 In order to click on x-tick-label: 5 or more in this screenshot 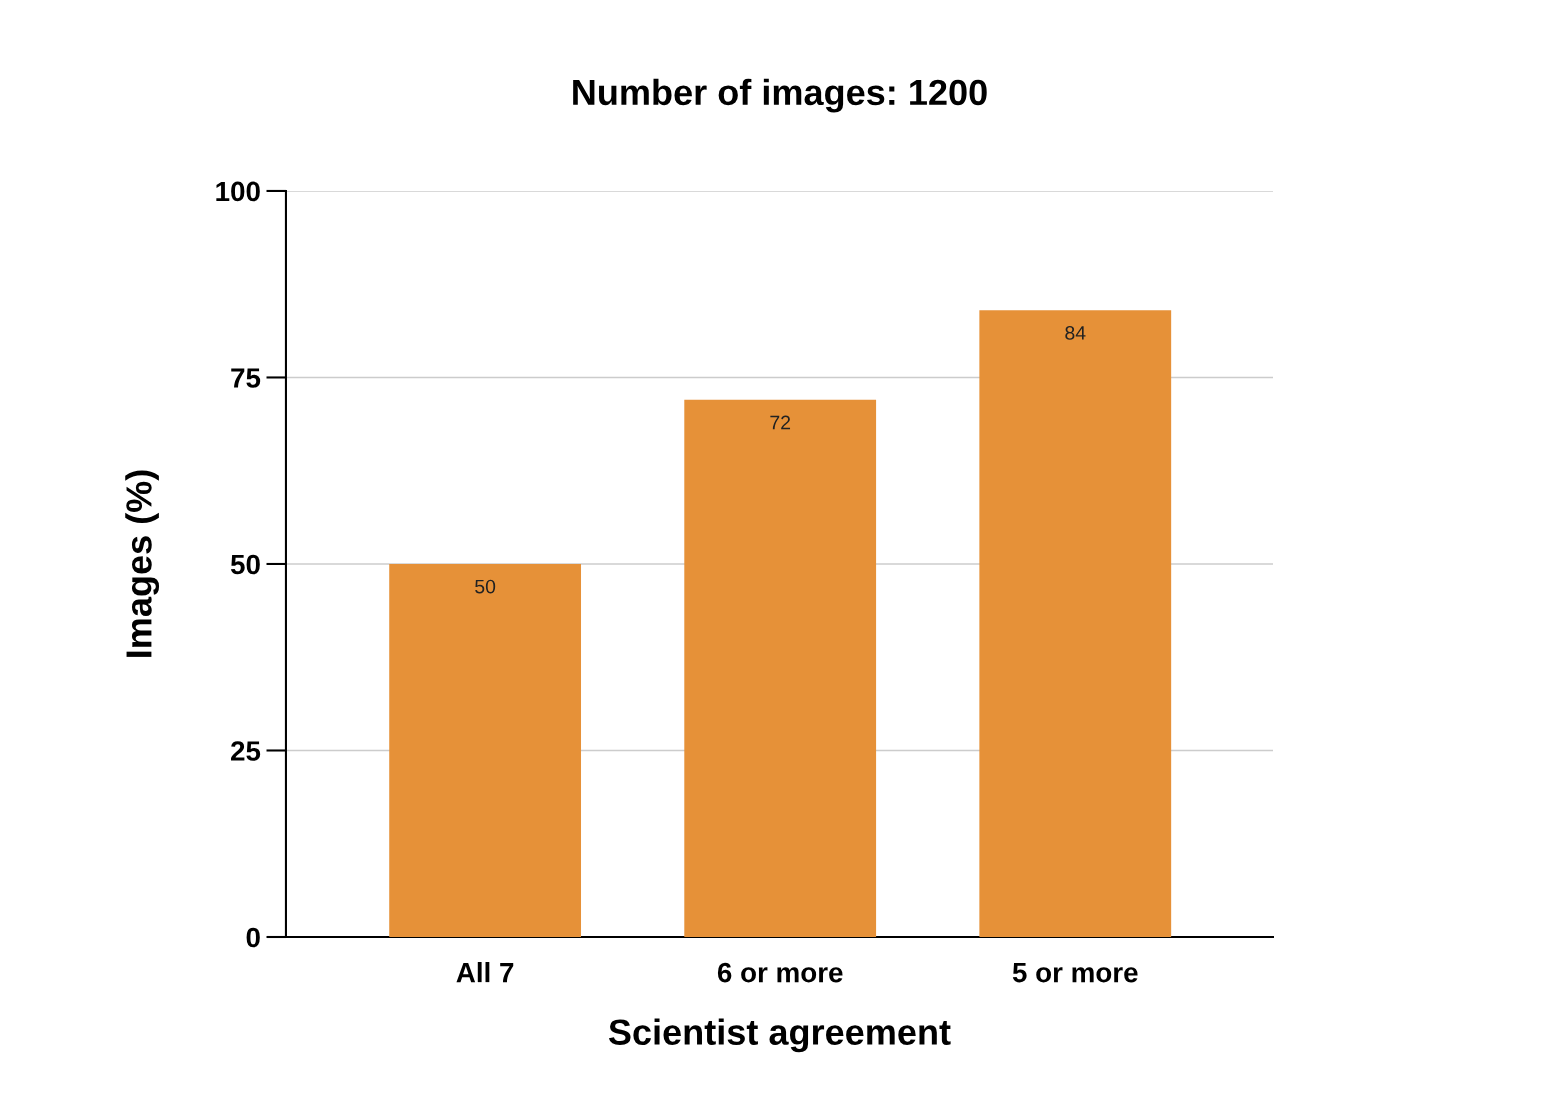, I will do `click(1075, 973)`.